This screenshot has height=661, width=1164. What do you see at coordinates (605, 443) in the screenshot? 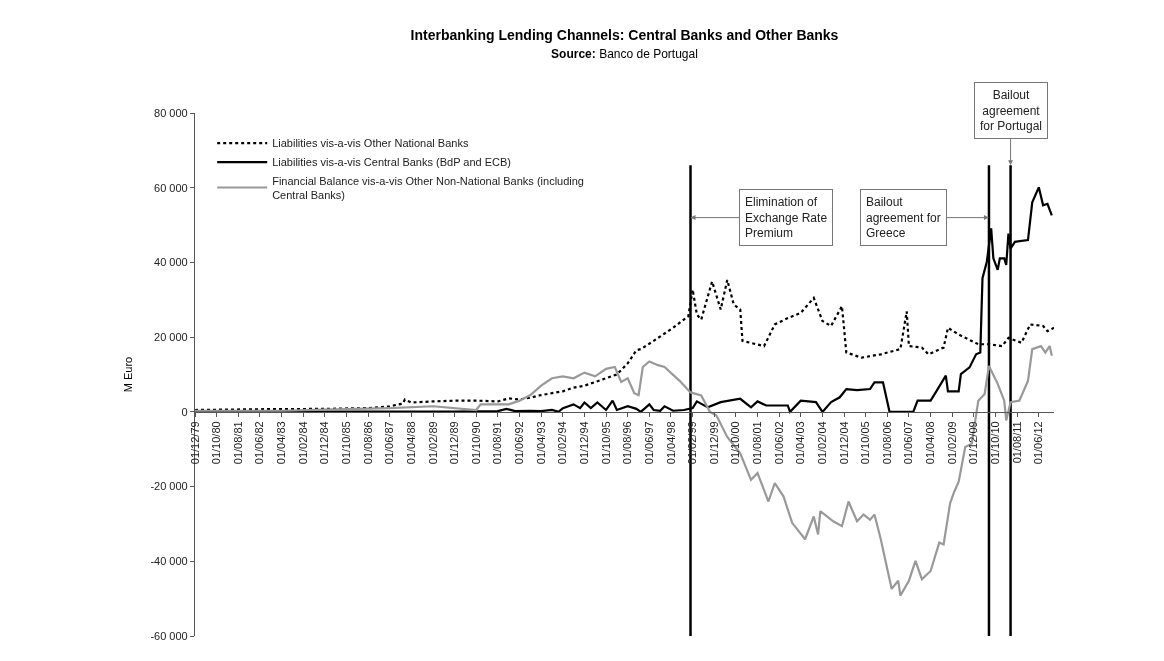
I see `x-tick-label: 01/10/95` at bounding box center [605, 443].